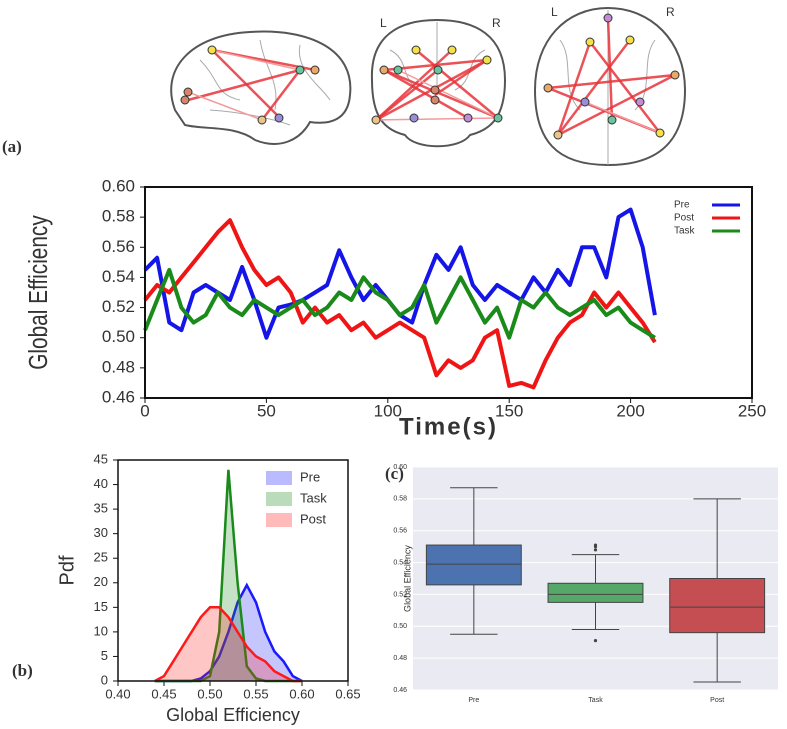 This screenshot has height=729, width=787. I want to click on x-tick-label: 0.55, so click(255, 693).